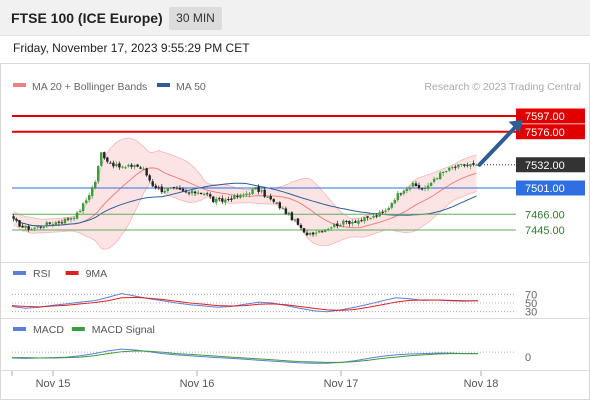  What do you see at coordinates (48, 330) in the screenshot?
I see `macd-legend-label: MACD` at bounding box center [48, 330].